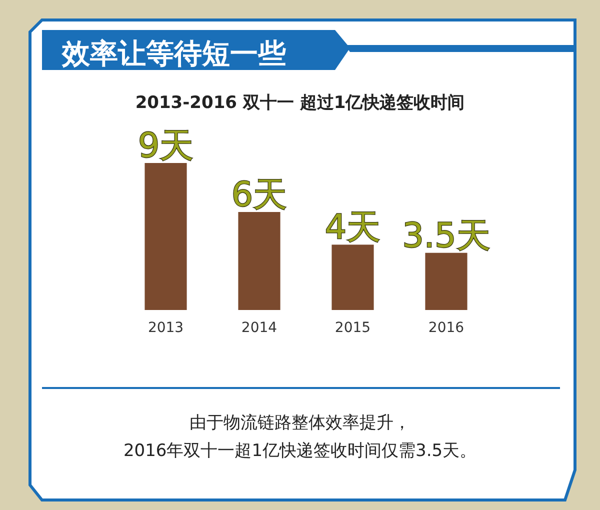 The image size is (600, 510). I want to click on x-tick-label: 2013, so click(166, 328).